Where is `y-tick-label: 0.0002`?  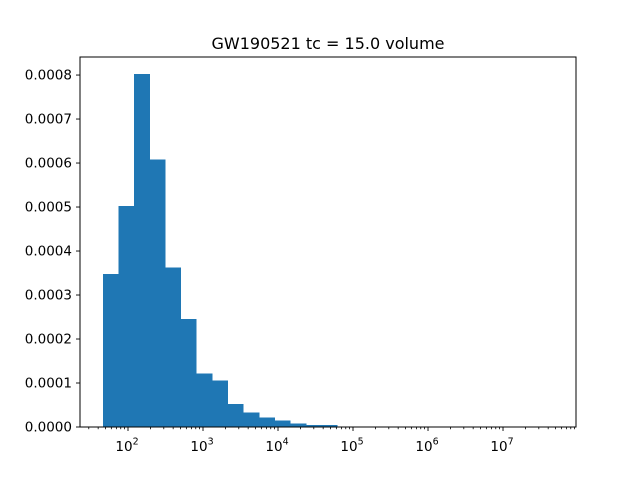 y-tick-label: 0.0002 is located at coordinates (48, 340).